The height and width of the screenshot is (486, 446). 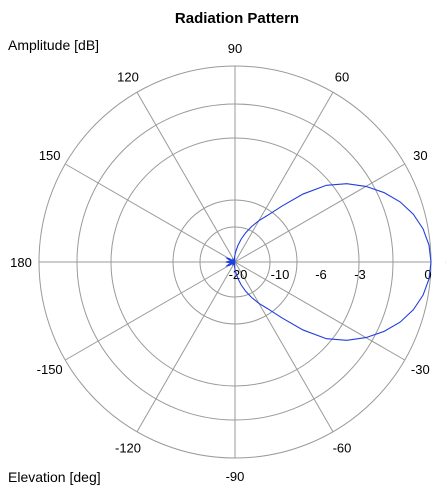 I want to click on angular-axis-label: Elevation [deg], so click(x=54, y=477).